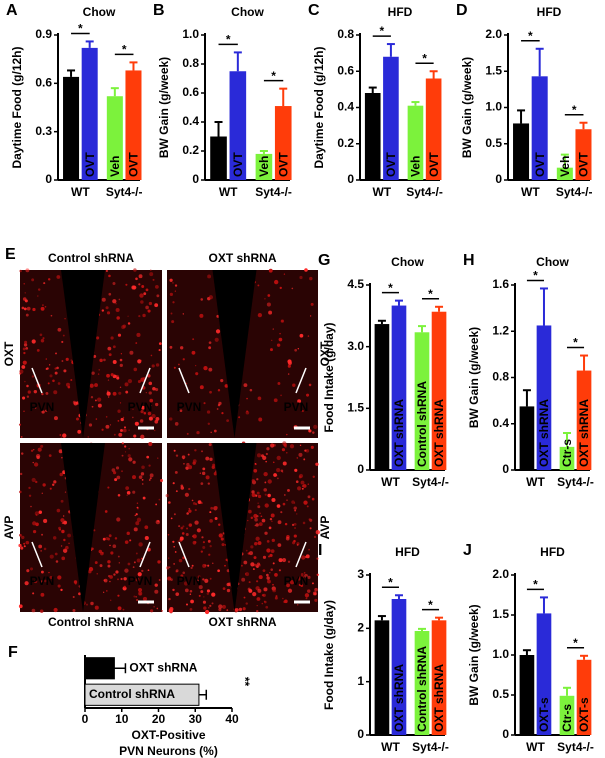  I want to click on region-label: PVN, so click(189, 407).